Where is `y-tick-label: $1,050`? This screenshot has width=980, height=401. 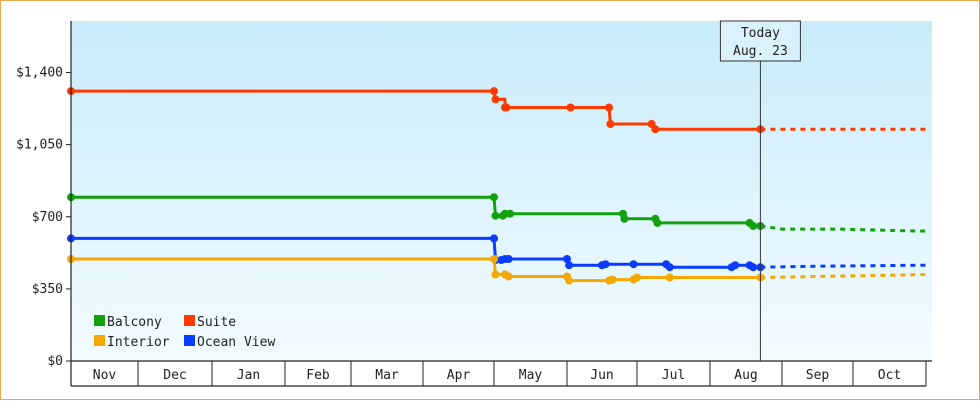 y-tick-label: $1,050 is located at coordinates (39, 145).